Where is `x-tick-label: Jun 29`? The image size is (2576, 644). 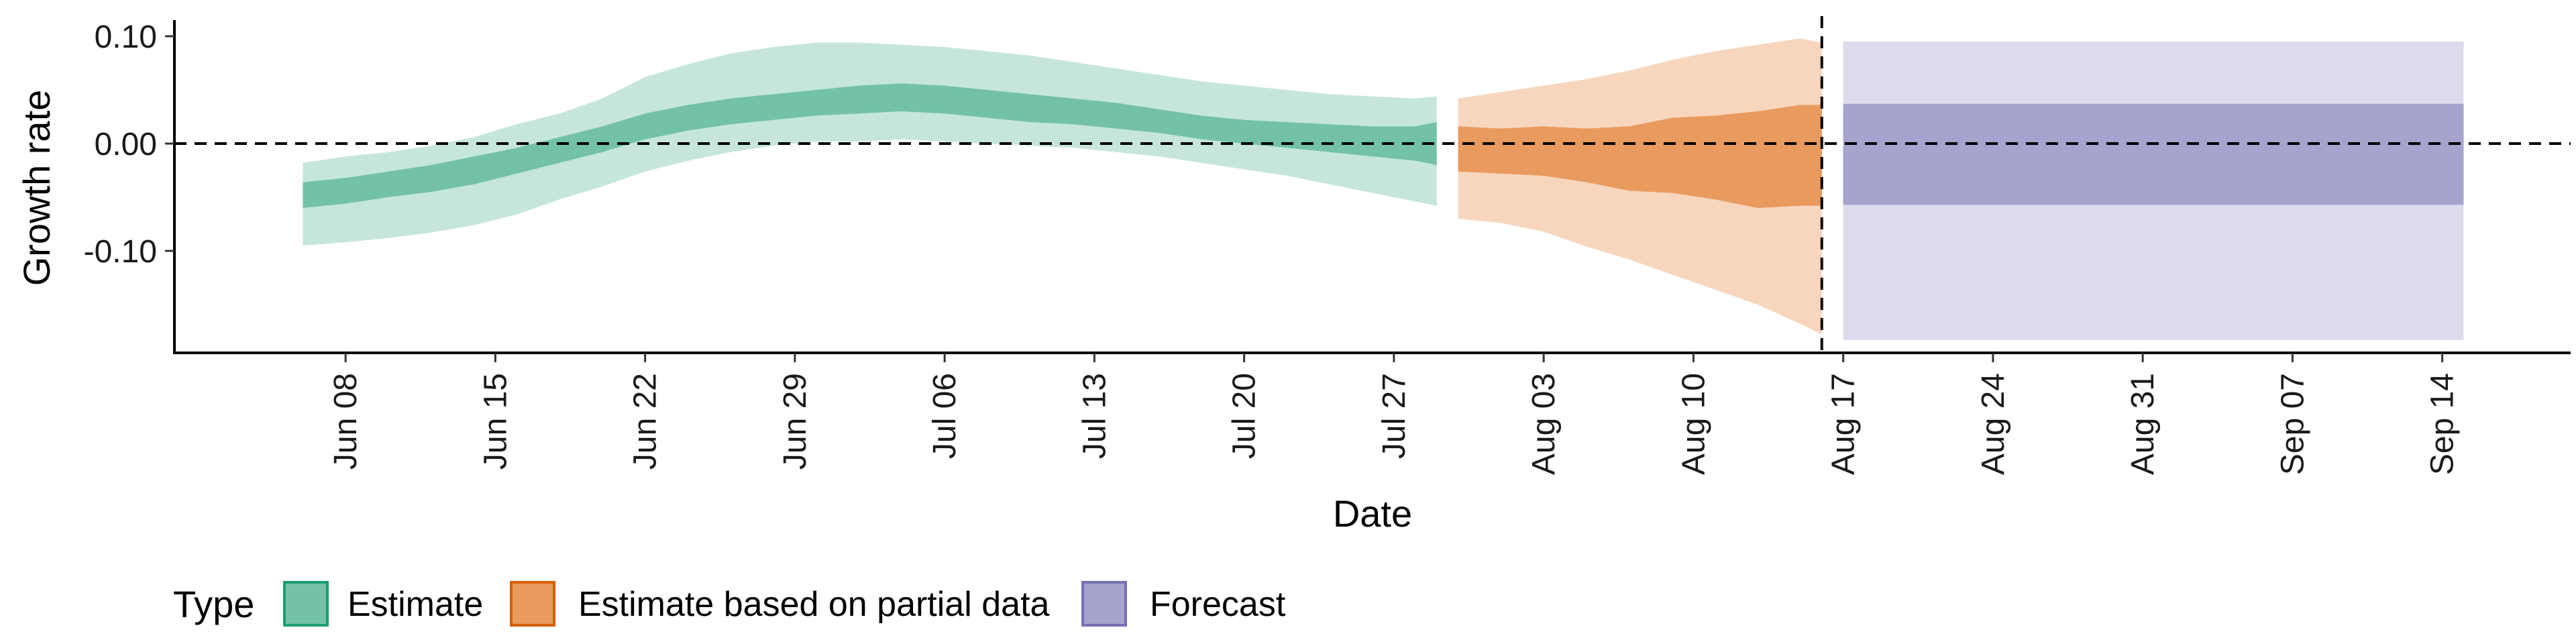
x-tick-label: Jun 29 is located at coordinates (795, 421).